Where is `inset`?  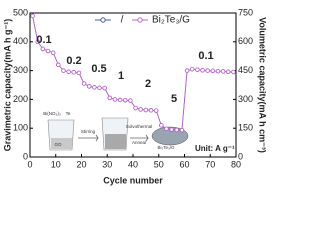
inset is located at coordinates (118, 134).